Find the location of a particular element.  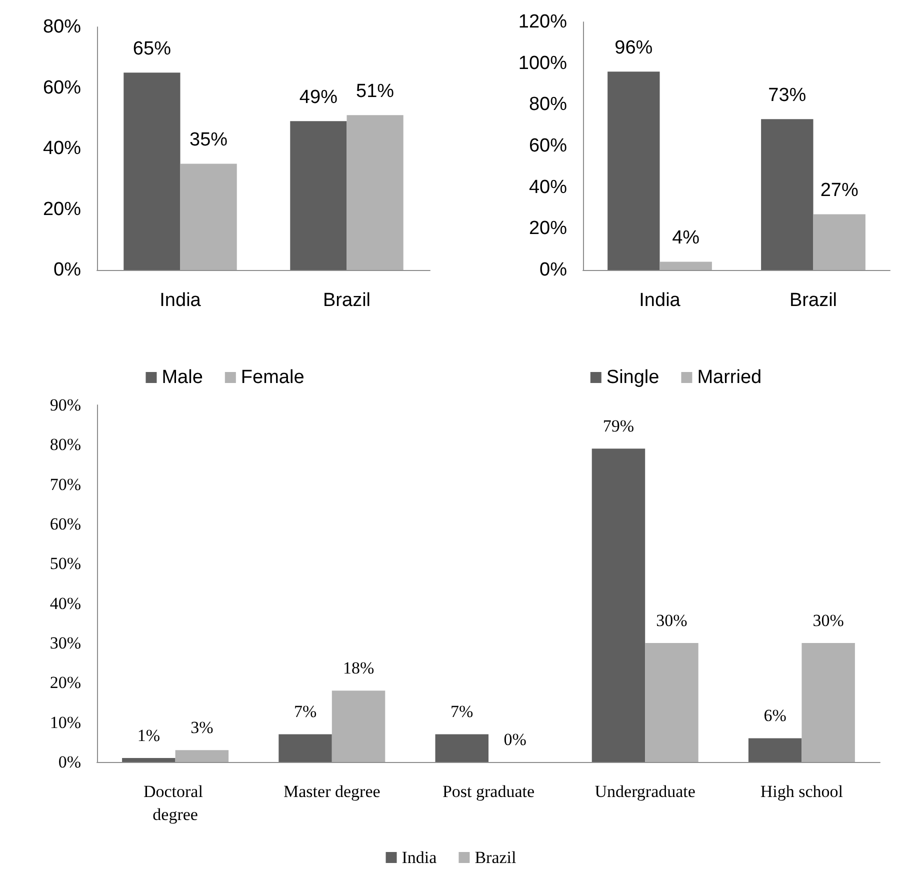

text: 3% is located at coordinates (202, 728).